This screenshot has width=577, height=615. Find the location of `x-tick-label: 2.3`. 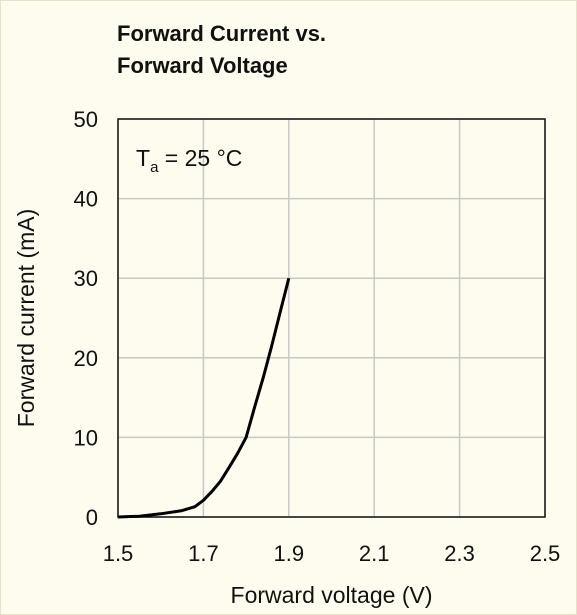

x-tick-label: 2.3 is located at coordinates (459, 553).